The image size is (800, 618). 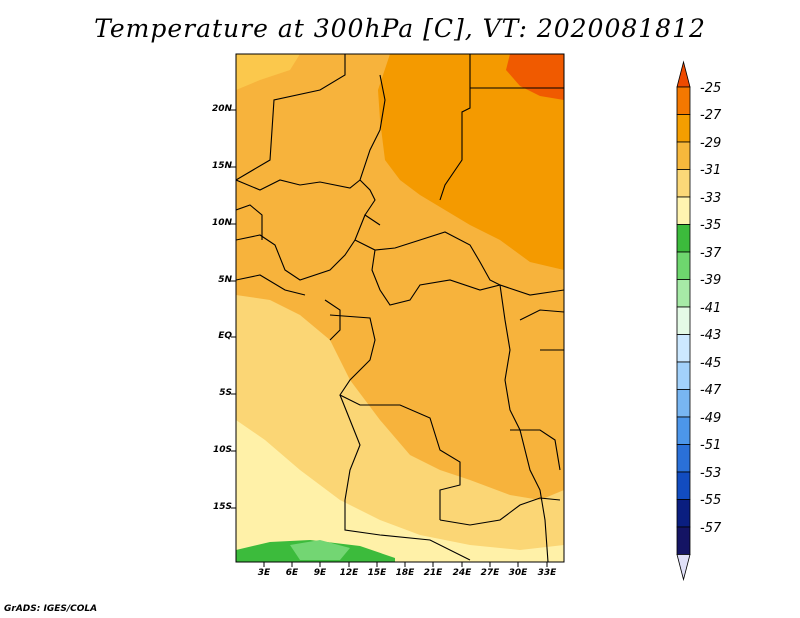 I want to click on x-tick-label: 33E, so click(x=547, y=573).